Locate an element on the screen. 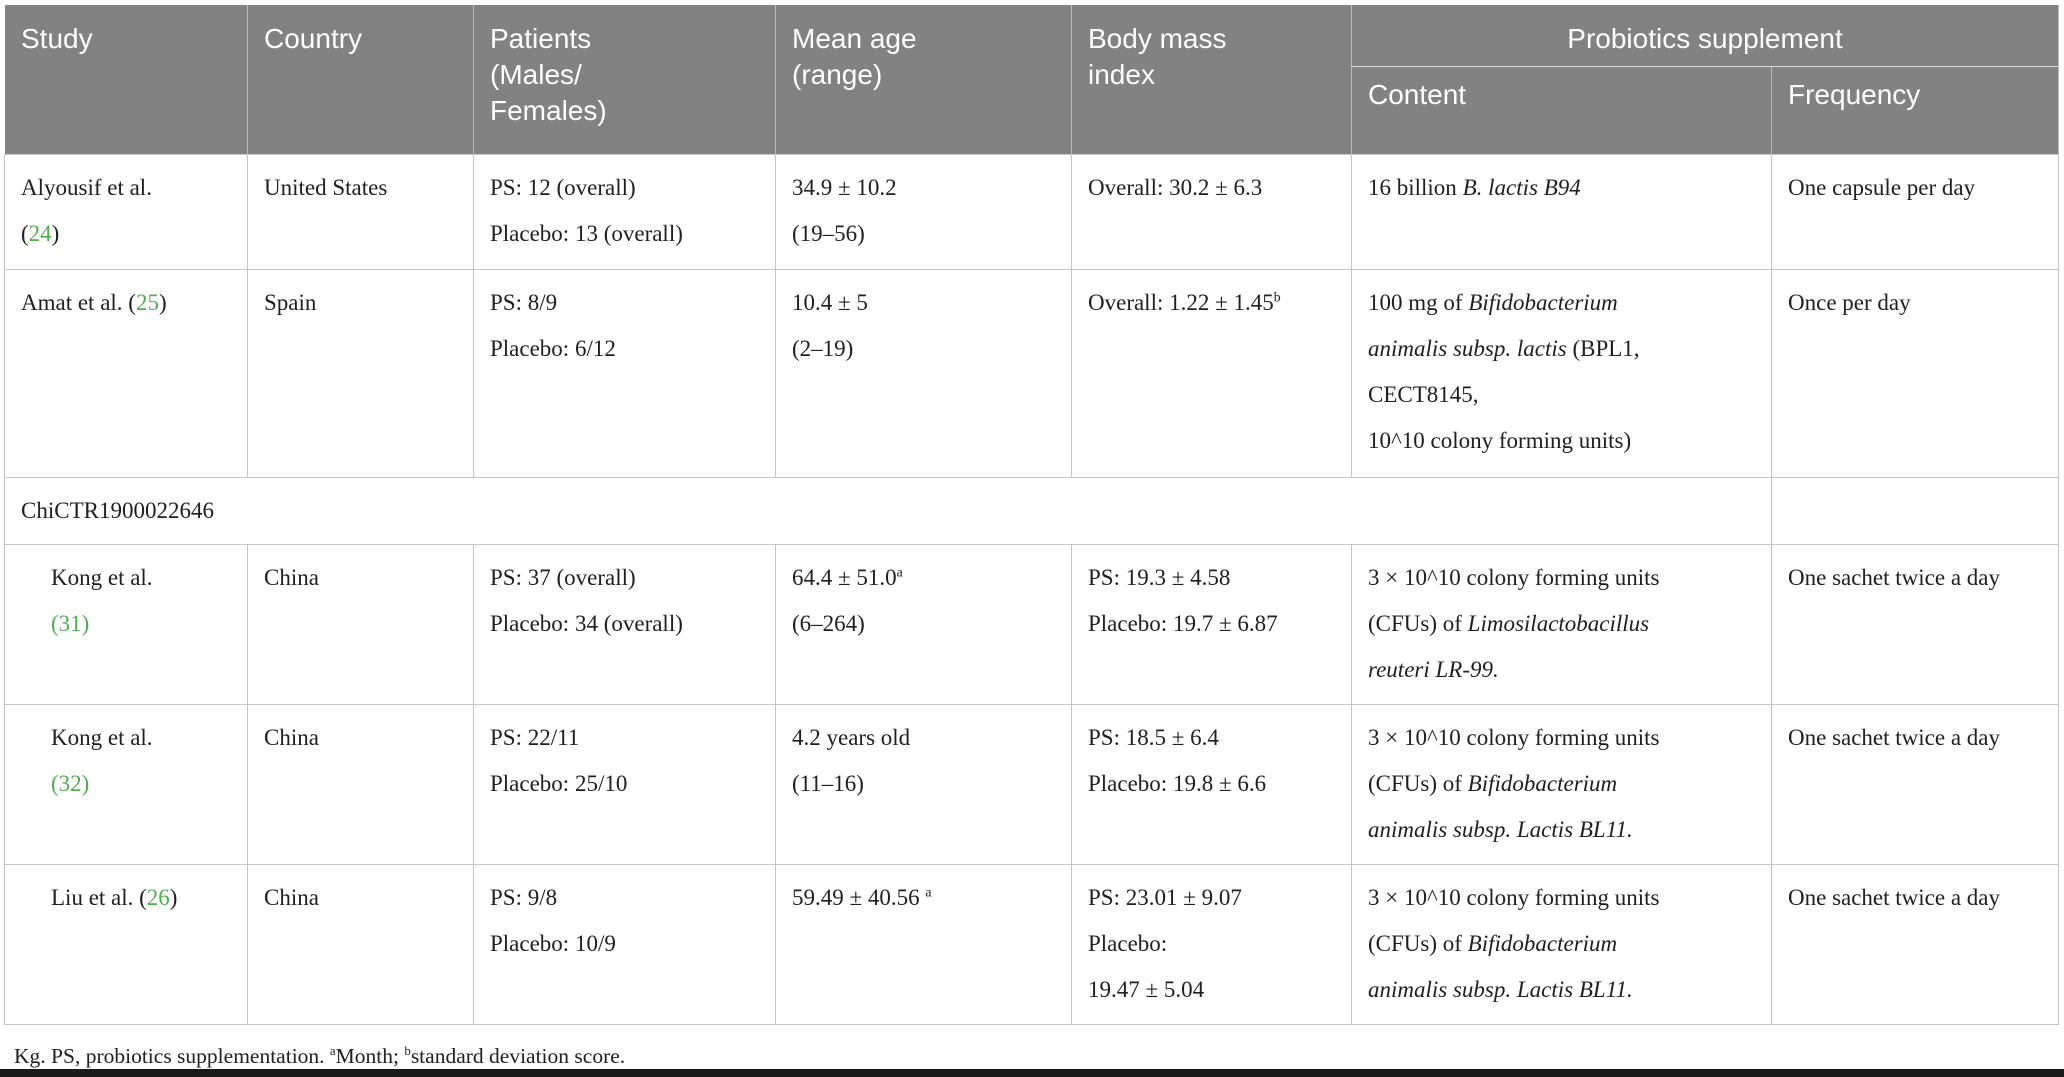 The height and width of the screenshot is (1077, 2064). cell-mean-age: 34.9 ± 10.2 (19–56) is located at coordinates (923, 212).